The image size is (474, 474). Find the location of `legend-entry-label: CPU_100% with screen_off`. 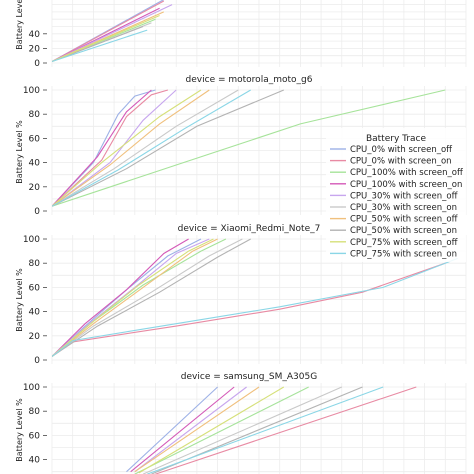

legend-entry-label: CPU_100% with screen_off is located at coordinates (407, 173).